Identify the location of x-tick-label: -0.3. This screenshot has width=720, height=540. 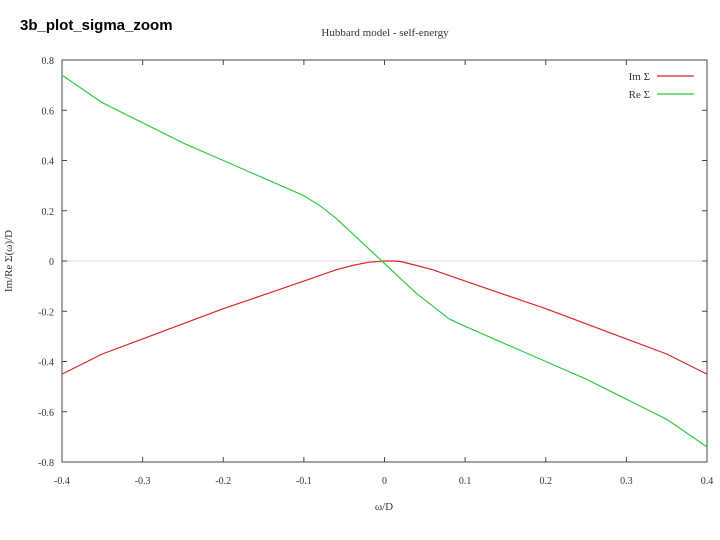
(143, 481).